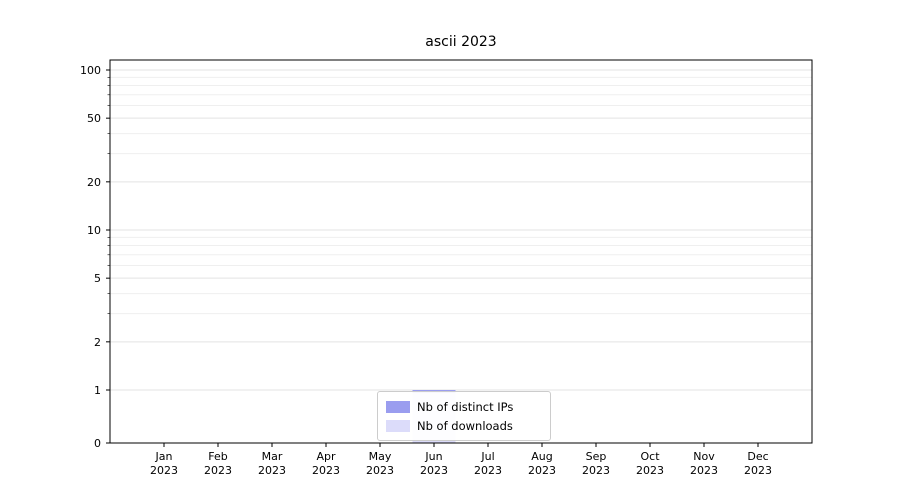 The width and height of the screenshot is (900, 500). What do you see at coordinates (757, 456) in the screenshot?
I see `svg-text: Dec` at bounding box center [757, 456].